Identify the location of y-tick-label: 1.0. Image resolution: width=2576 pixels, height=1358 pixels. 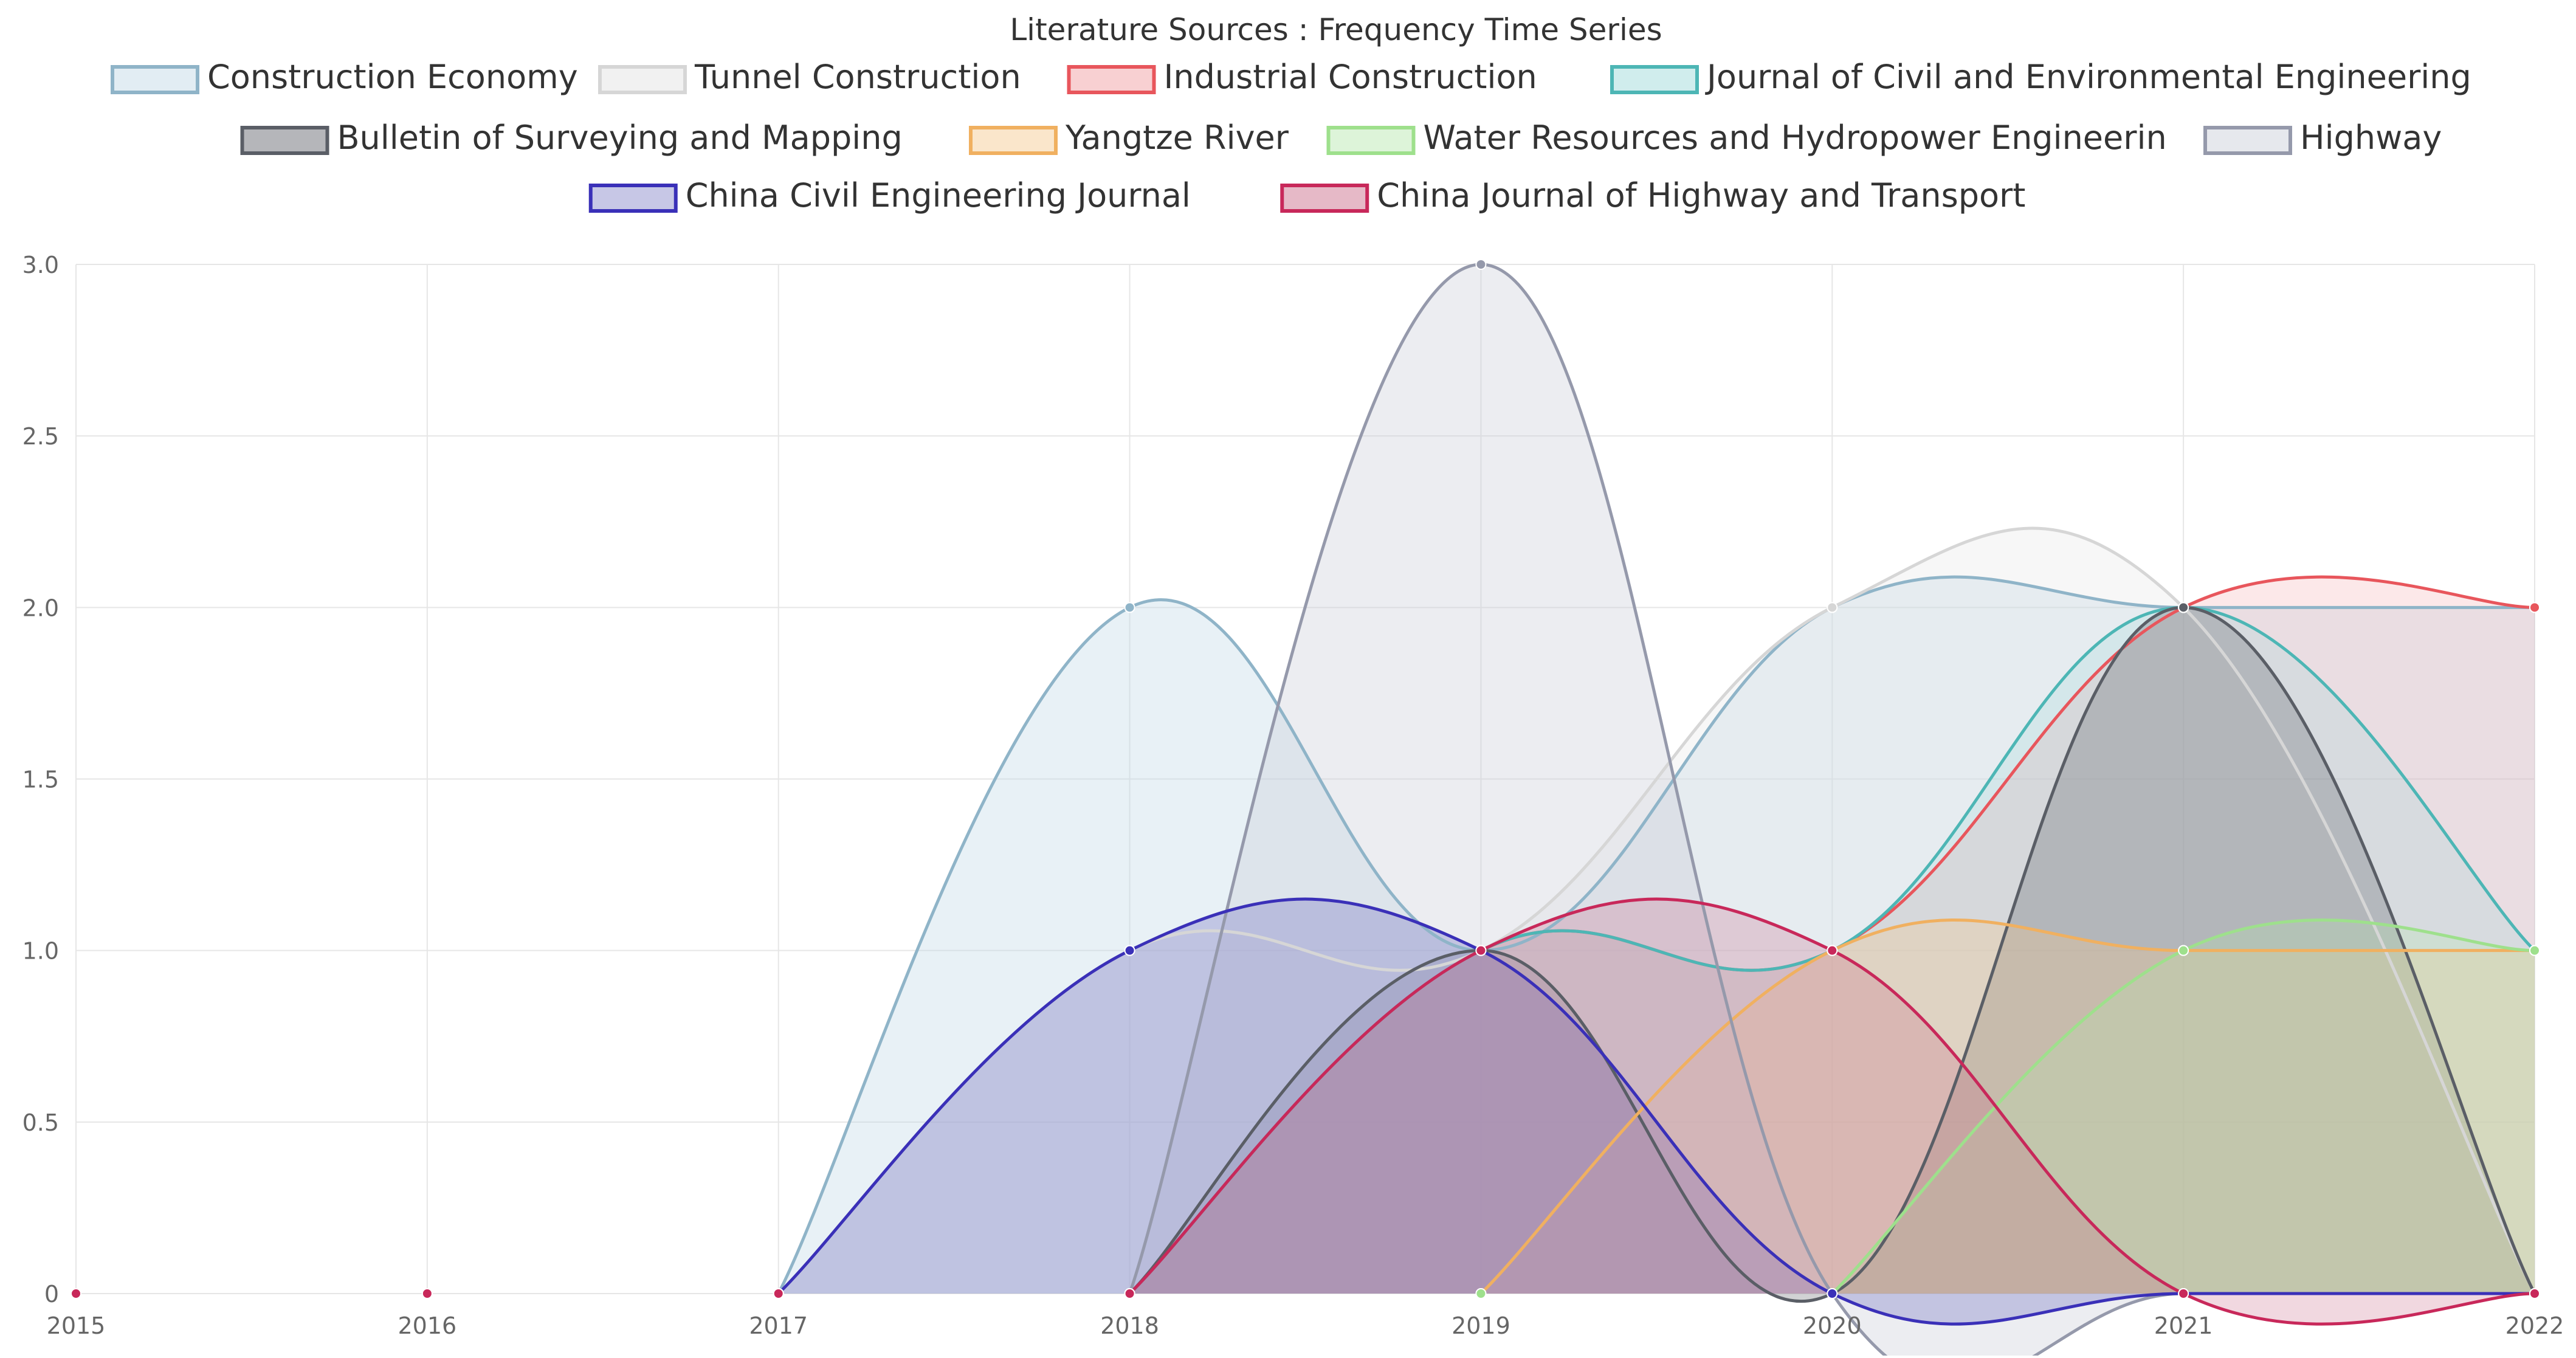
(40, 951).